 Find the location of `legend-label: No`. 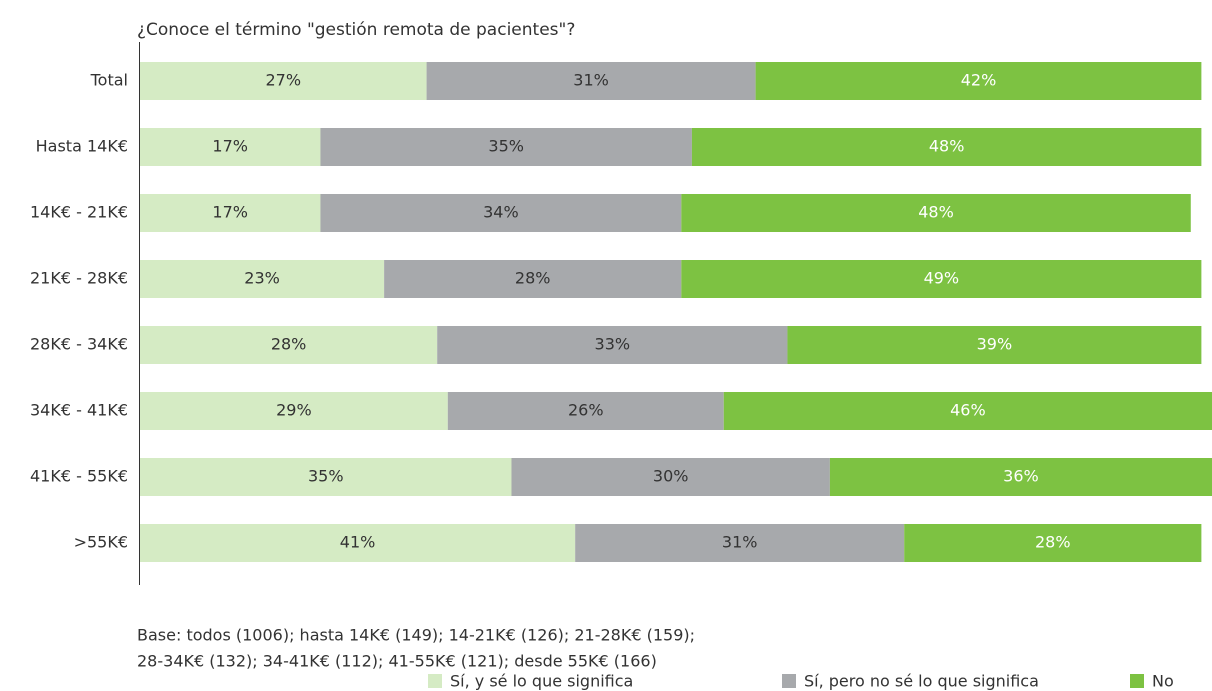

legend-label: No is located at coordinates (1163, 681).